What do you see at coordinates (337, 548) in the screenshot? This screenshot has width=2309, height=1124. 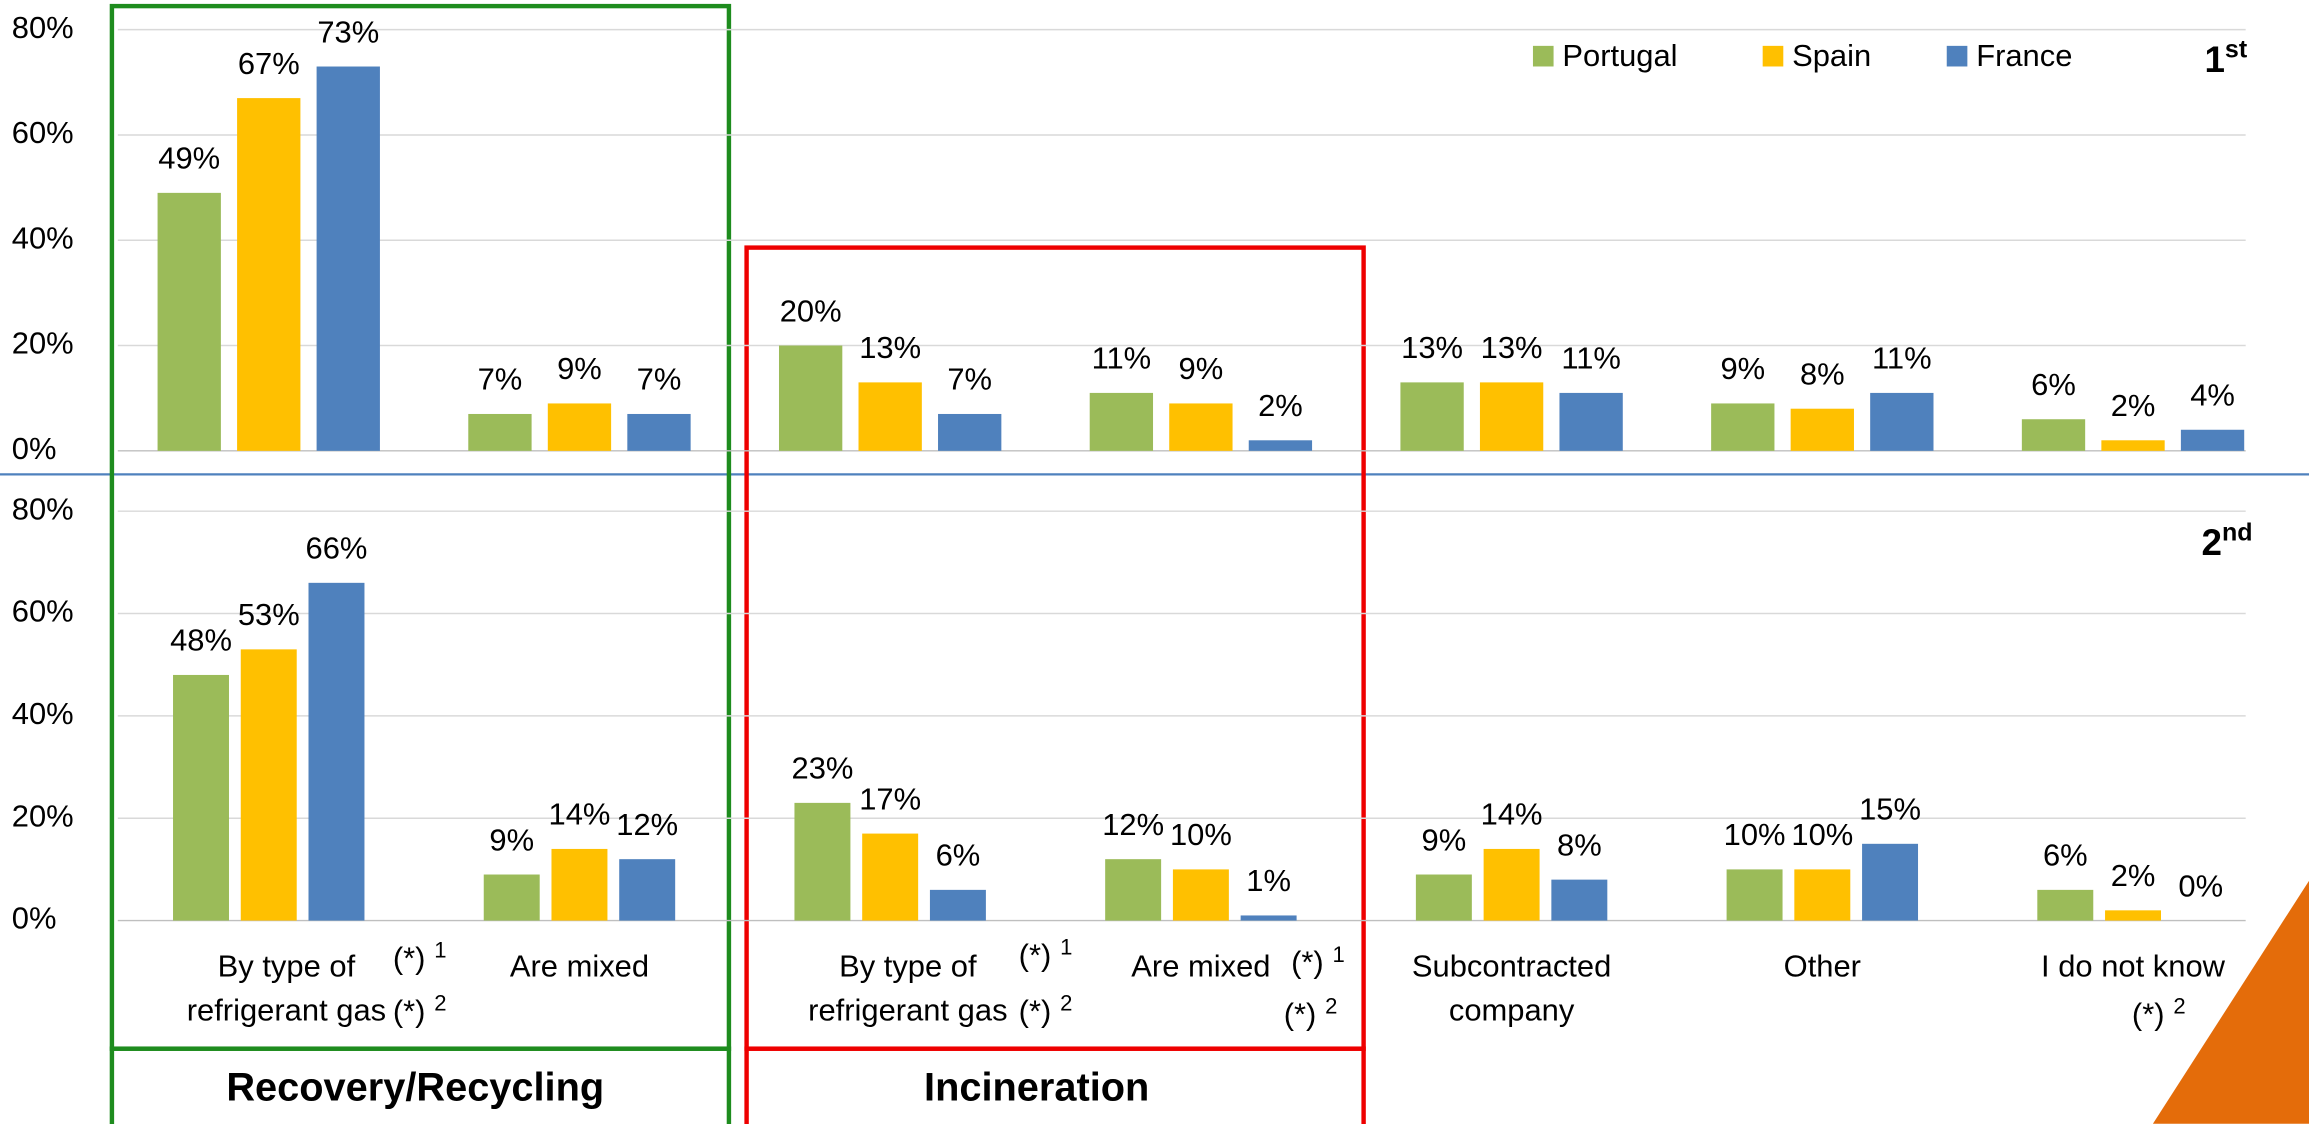 I see `value-label: 66%` at bounding box center [337, 548].